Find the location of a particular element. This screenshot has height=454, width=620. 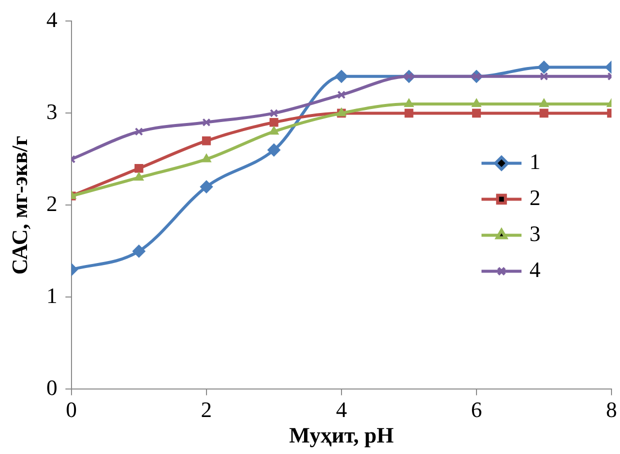

y-tick-label: 4 is located at coordinates (52, 19).